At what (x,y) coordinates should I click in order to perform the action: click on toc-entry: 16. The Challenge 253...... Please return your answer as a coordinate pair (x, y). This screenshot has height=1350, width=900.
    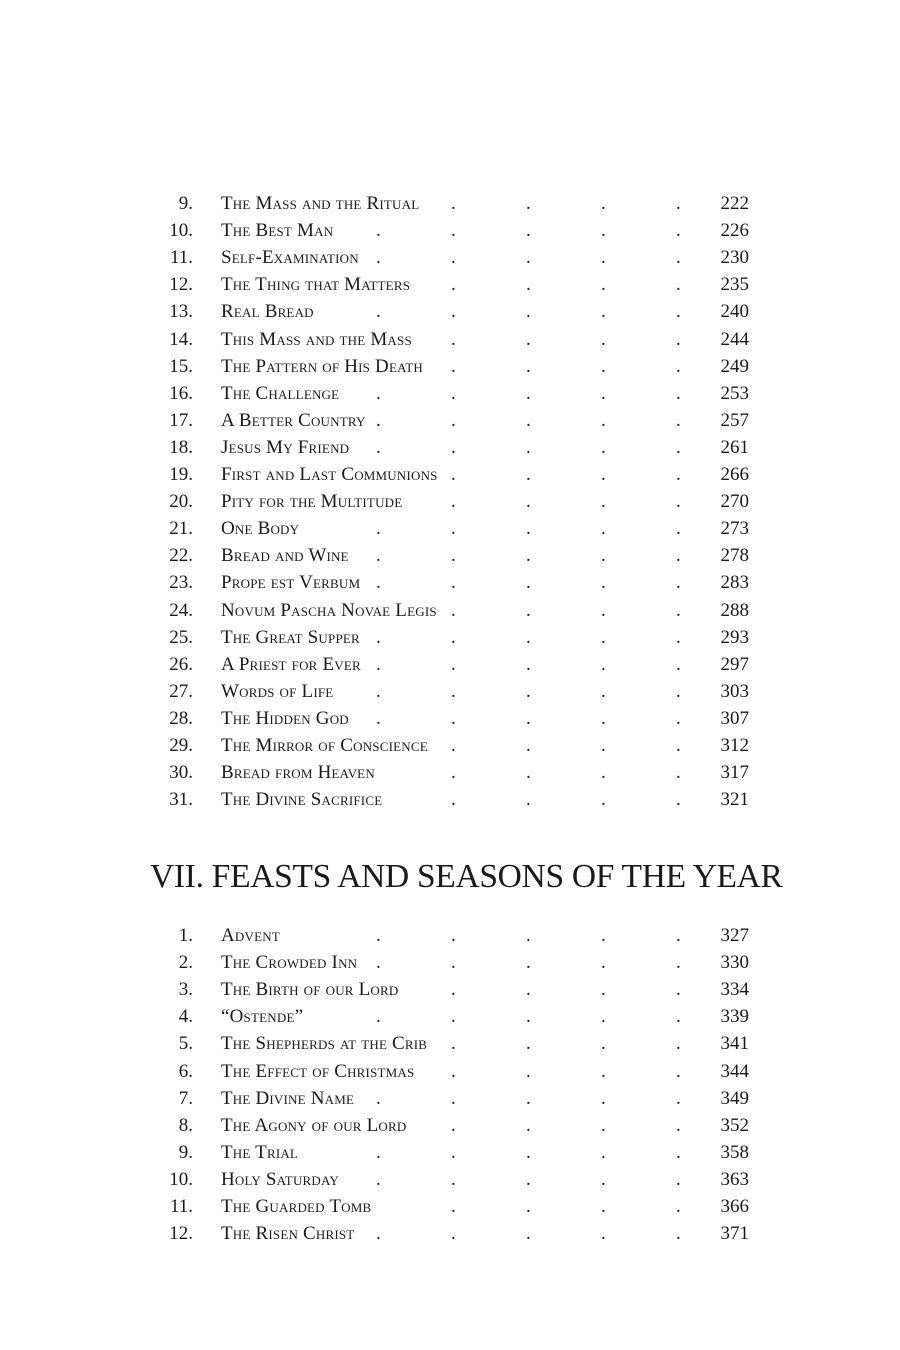
    Looking at the image, I should click on (450, 393).